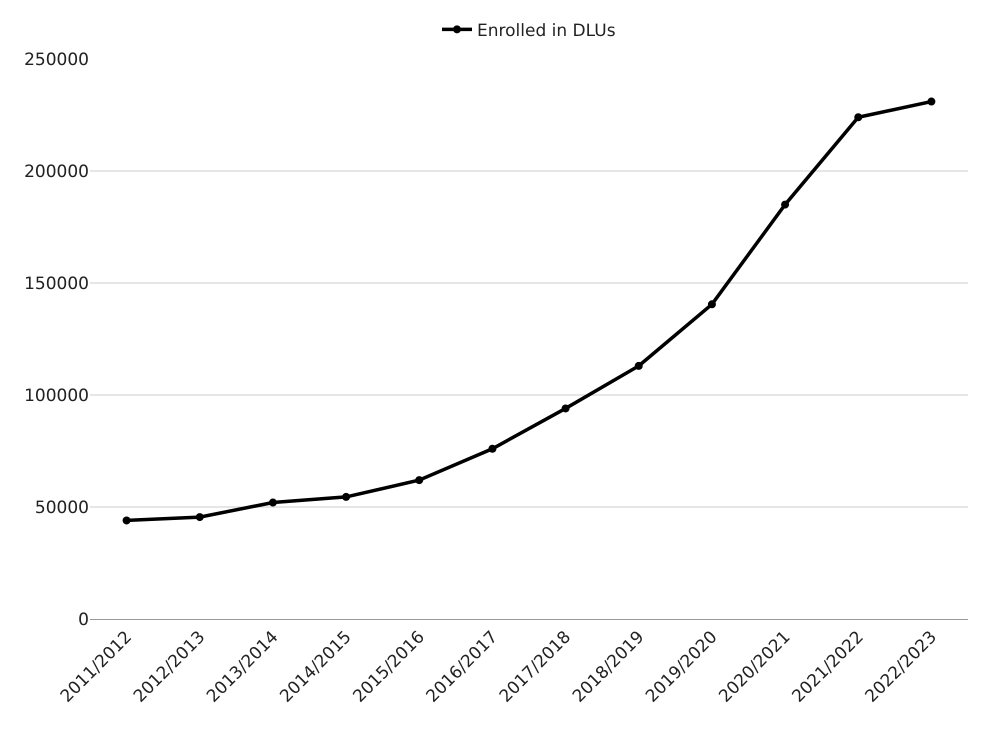 The image size is (983, 729). I want to click on y-tick-label: 100000, so click(56, 396).